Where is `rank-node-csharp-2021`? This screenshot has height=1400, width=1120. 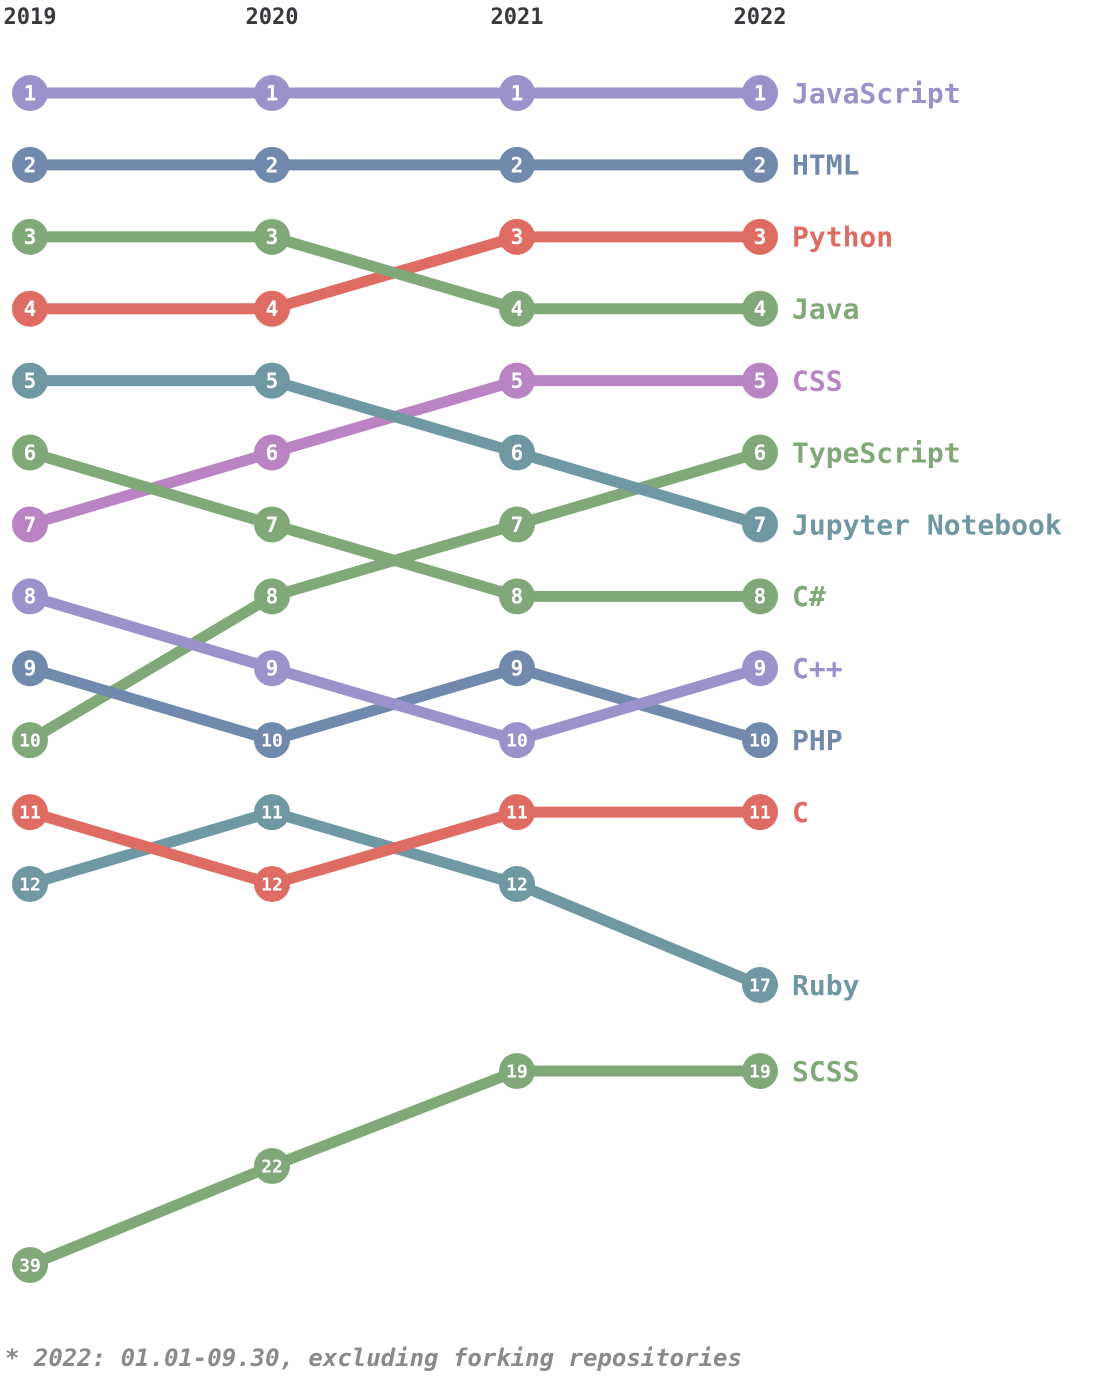
rank-node-csharp-2021 is located at coordinates (517, 596).